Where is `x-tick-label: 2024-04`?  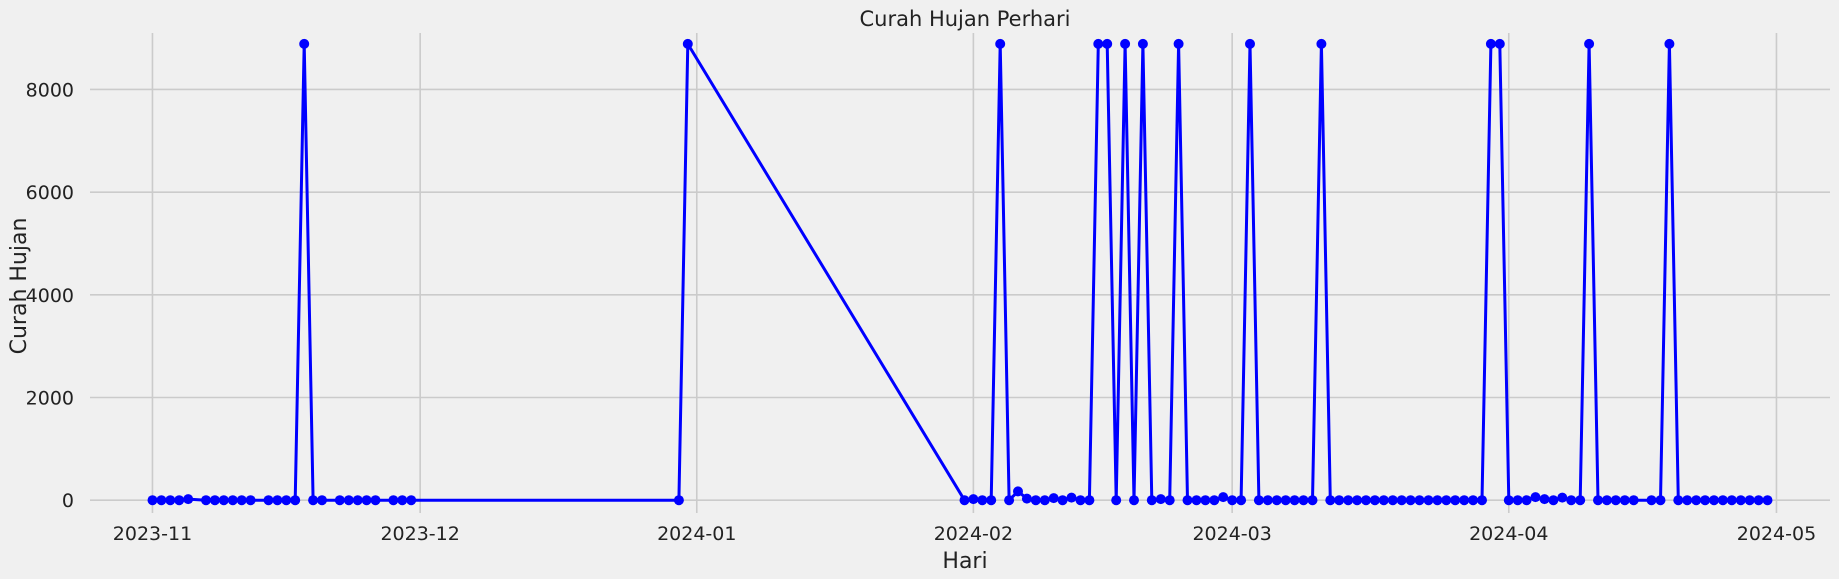
x-tick-label: 2024-04 is located at coordinates (1508, 534).